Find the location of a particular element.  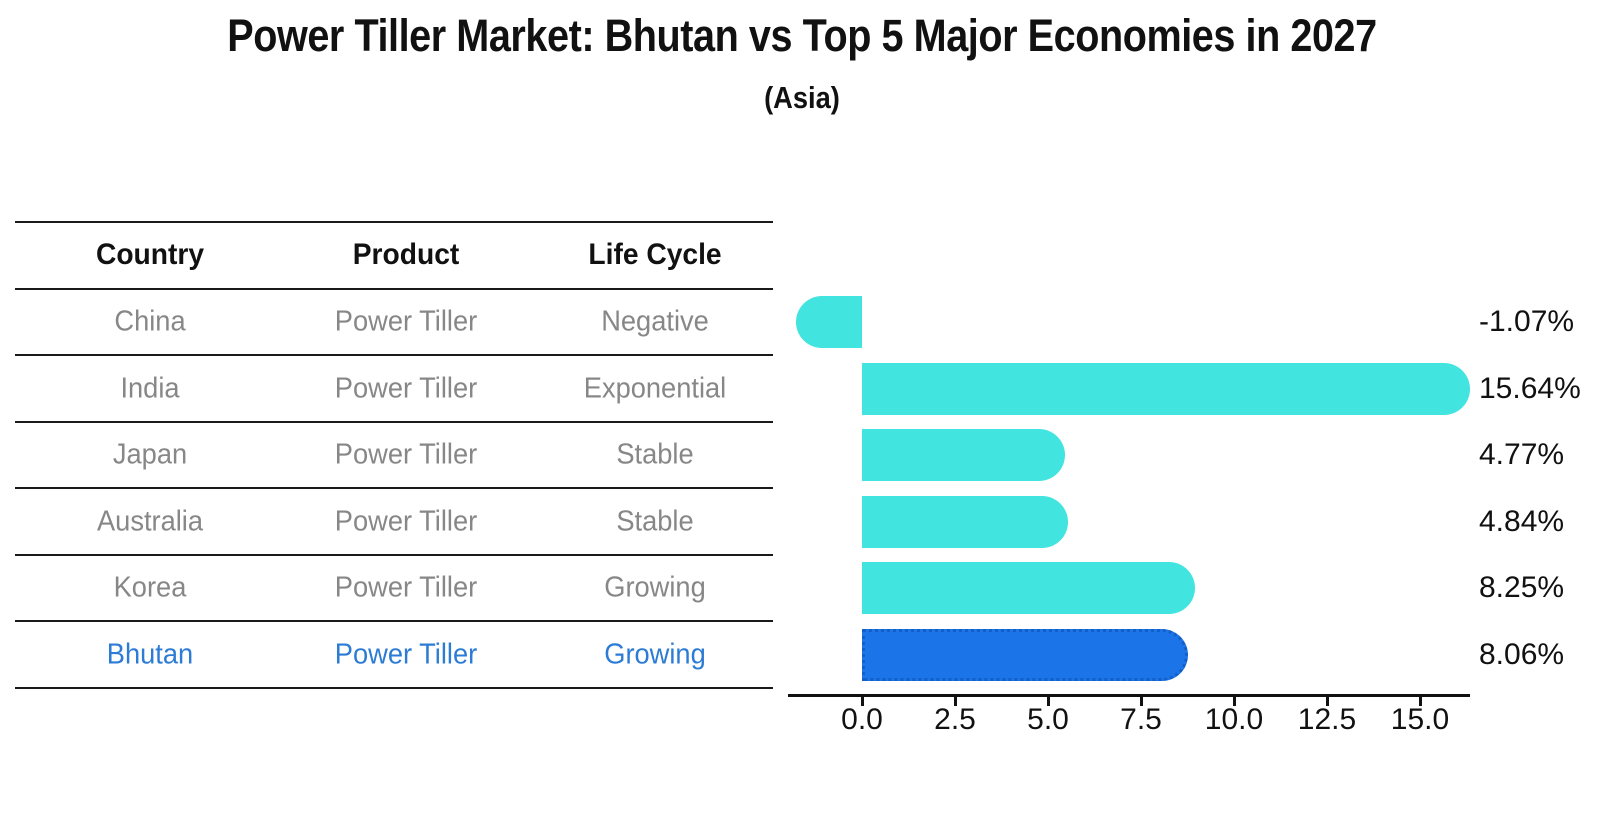

table-cell-country: Japan is located at coordinates (150, 454).